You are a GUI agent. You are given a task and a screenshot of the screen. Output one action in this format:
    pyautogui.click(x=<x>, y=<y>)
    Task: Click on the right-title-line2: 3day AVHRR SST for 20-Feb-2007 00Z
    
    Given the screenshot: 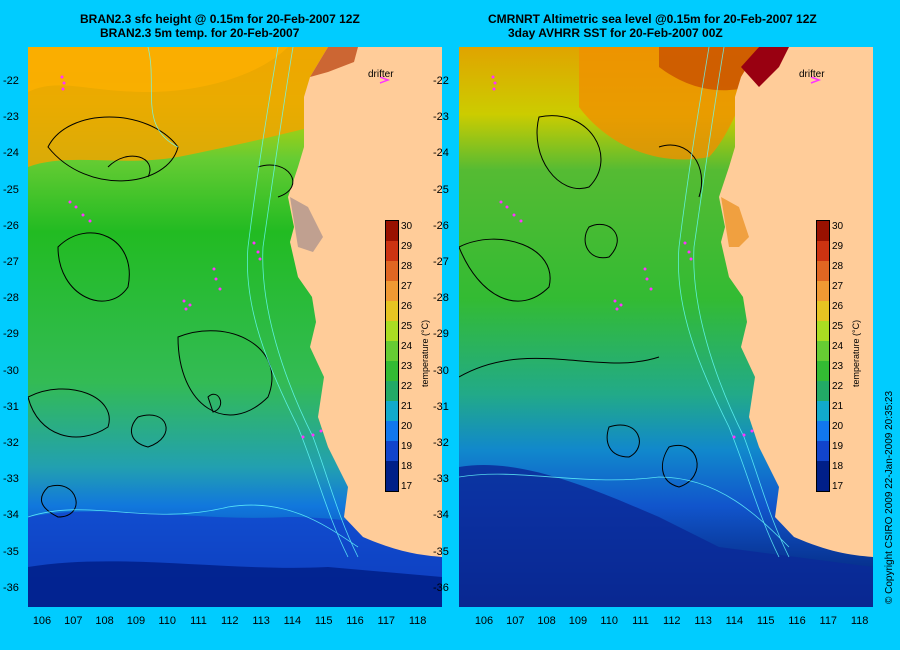 What is the action you would take?
    pyautogui.click(x=615, y=33)
    